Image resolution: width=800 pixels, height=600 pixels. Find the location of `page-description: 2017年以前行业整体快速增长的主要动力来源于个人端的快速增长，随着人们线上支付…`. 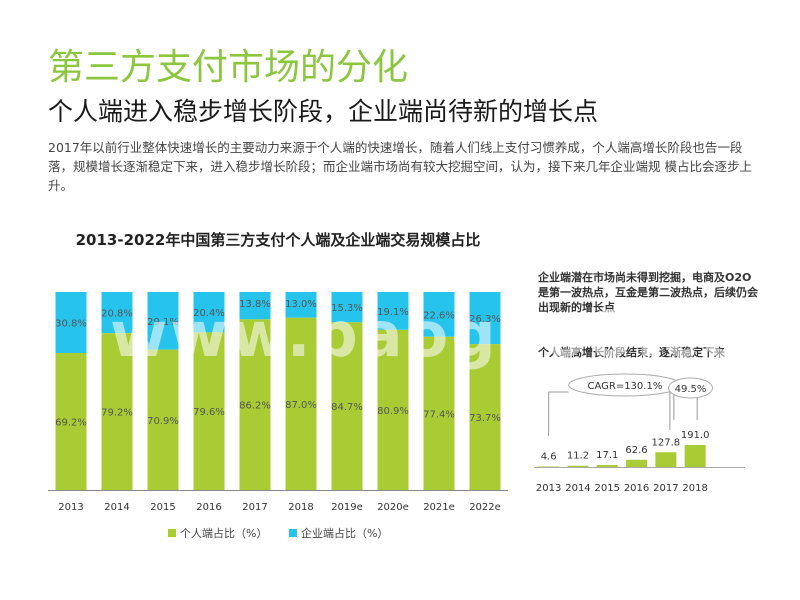

page-description: 2017年以前行业整体快速增长的主要动力来源于个人端的快速增长，随着人们线上支付… is located at coordinates (400, 166).